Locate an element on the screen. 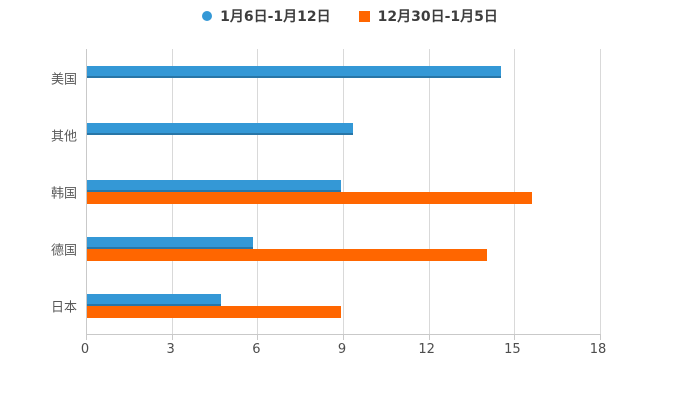 Image resolution: width=700 pixels, height=400 pixels. legend-item-week-current: 1月6日-1月12日 is located at coordinates (266, 16).